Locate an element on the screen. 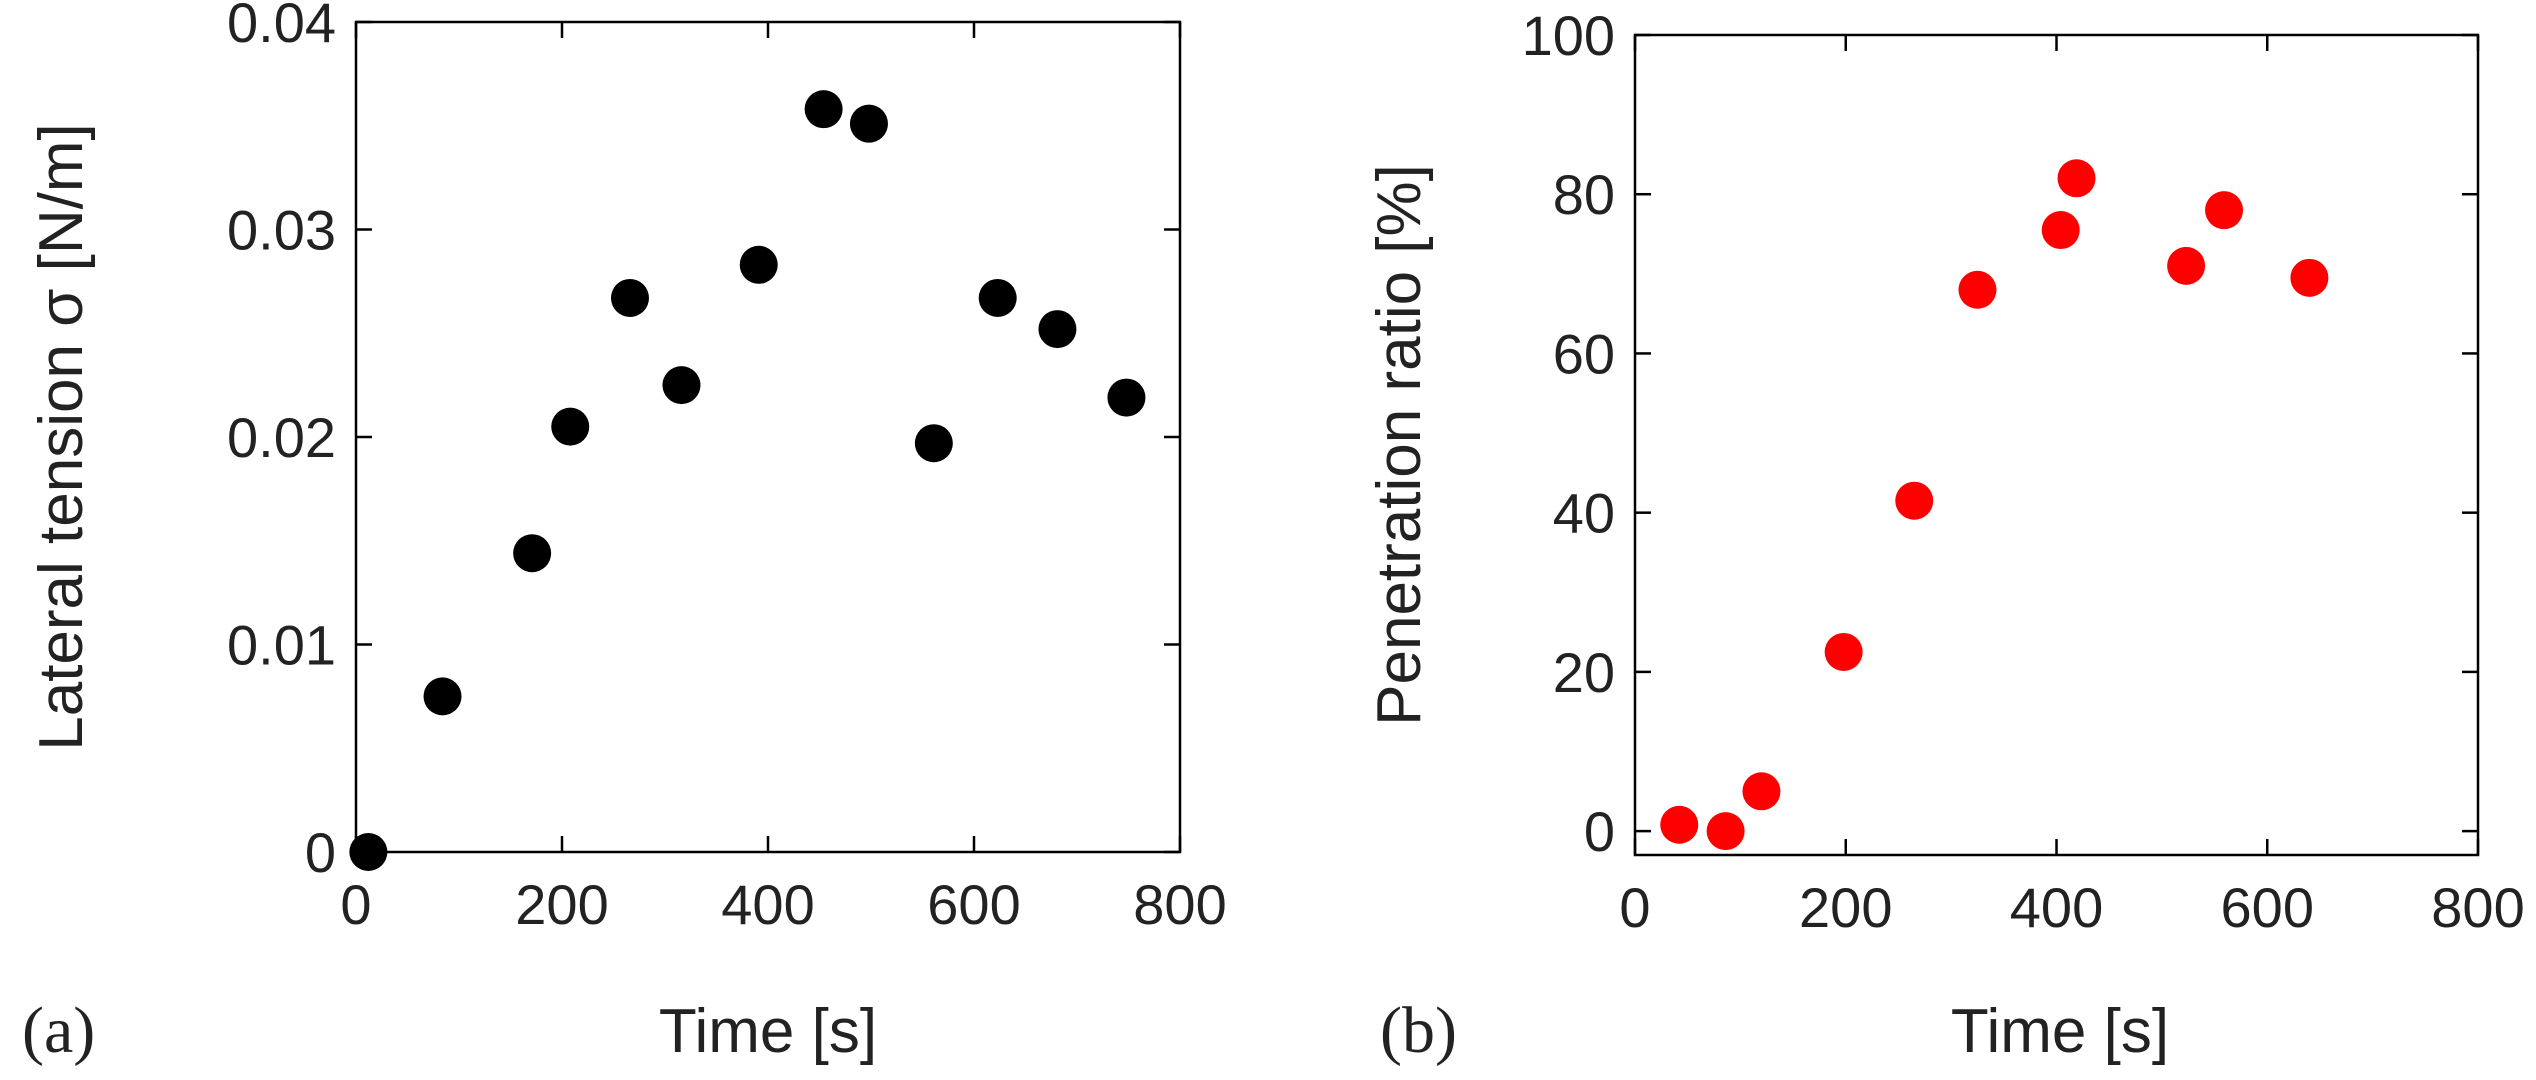  panel-a-y-axis-title: Lateral tension σ [N/m] is located at coordinates (61, 437).